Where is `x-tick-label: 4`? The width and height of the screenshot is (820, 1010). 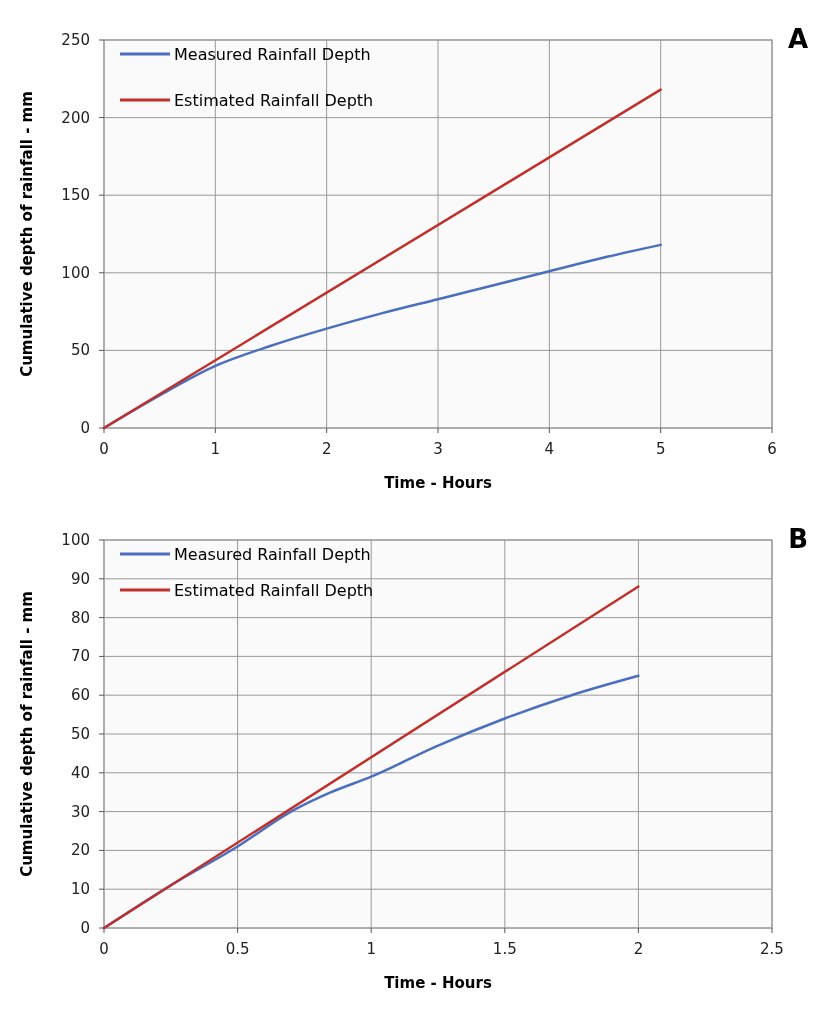
x-tick-label: 4 is located at coordinates (549, 449).